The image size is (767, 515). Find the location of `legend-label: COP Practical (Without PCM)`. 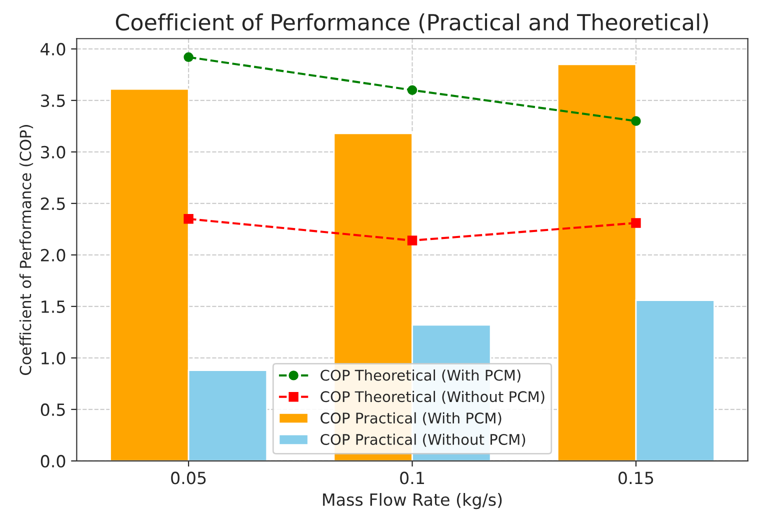

legend-label: COP Practical (Without PCM) is located at coordinates (423, 440).